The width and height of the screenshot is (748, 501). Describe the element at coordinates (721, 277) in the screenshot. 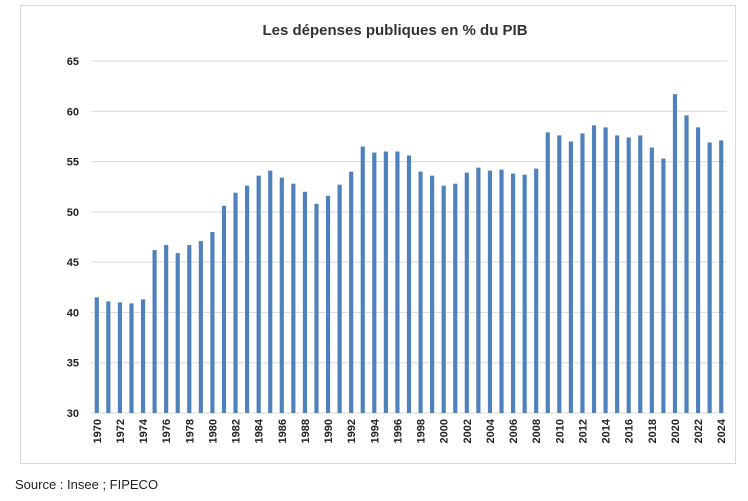

I see `bar-2024` at that location.